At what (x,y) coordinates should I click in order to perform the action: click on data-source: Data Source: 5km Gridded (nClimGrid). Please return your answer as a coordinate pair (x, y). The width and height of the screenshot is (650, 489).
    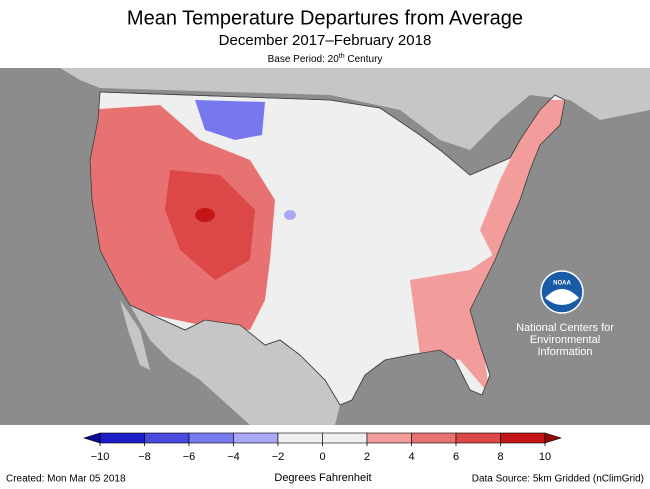
    Looking at the image, I should click on (558, 479).